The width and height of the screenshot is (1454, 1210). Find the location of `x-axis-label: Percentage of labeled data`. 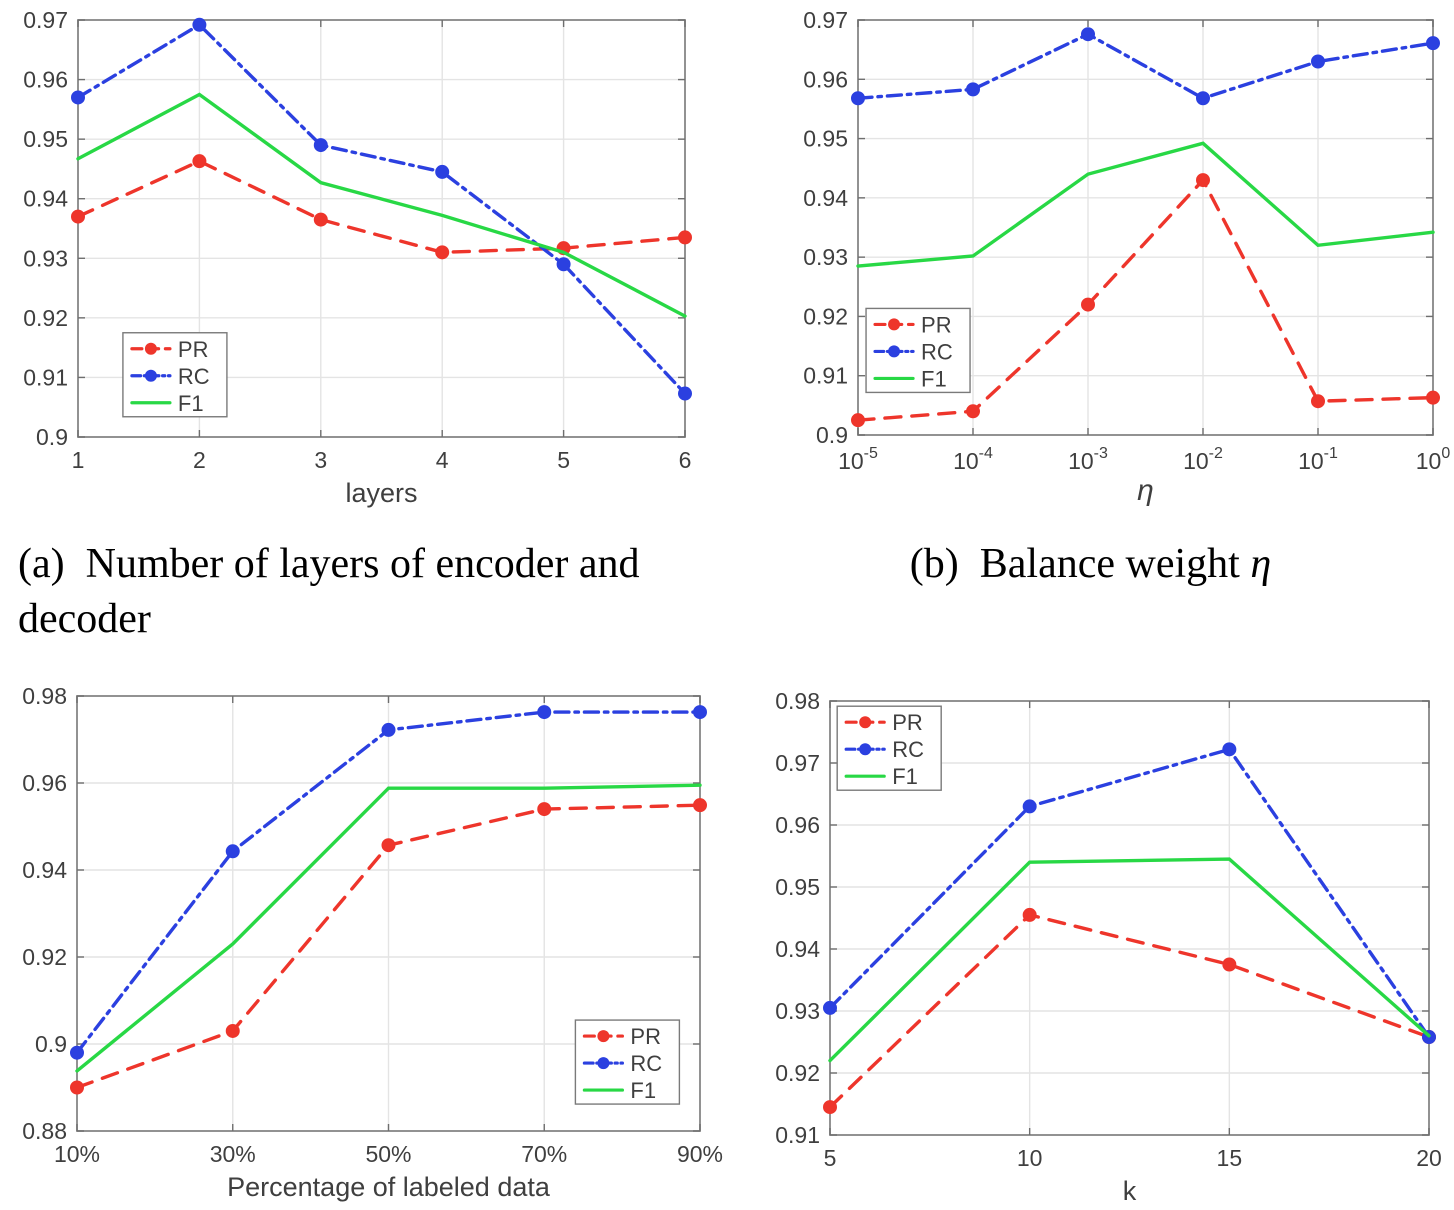

x-axis-label: Percentage of labeled data is located at coordinates (389, 1187).